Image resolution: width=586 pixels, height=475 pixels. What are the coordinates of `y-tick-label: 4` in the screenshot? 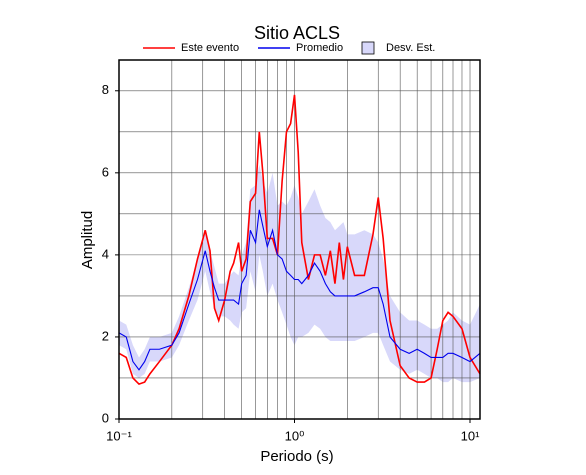 It's located at (105, 253).